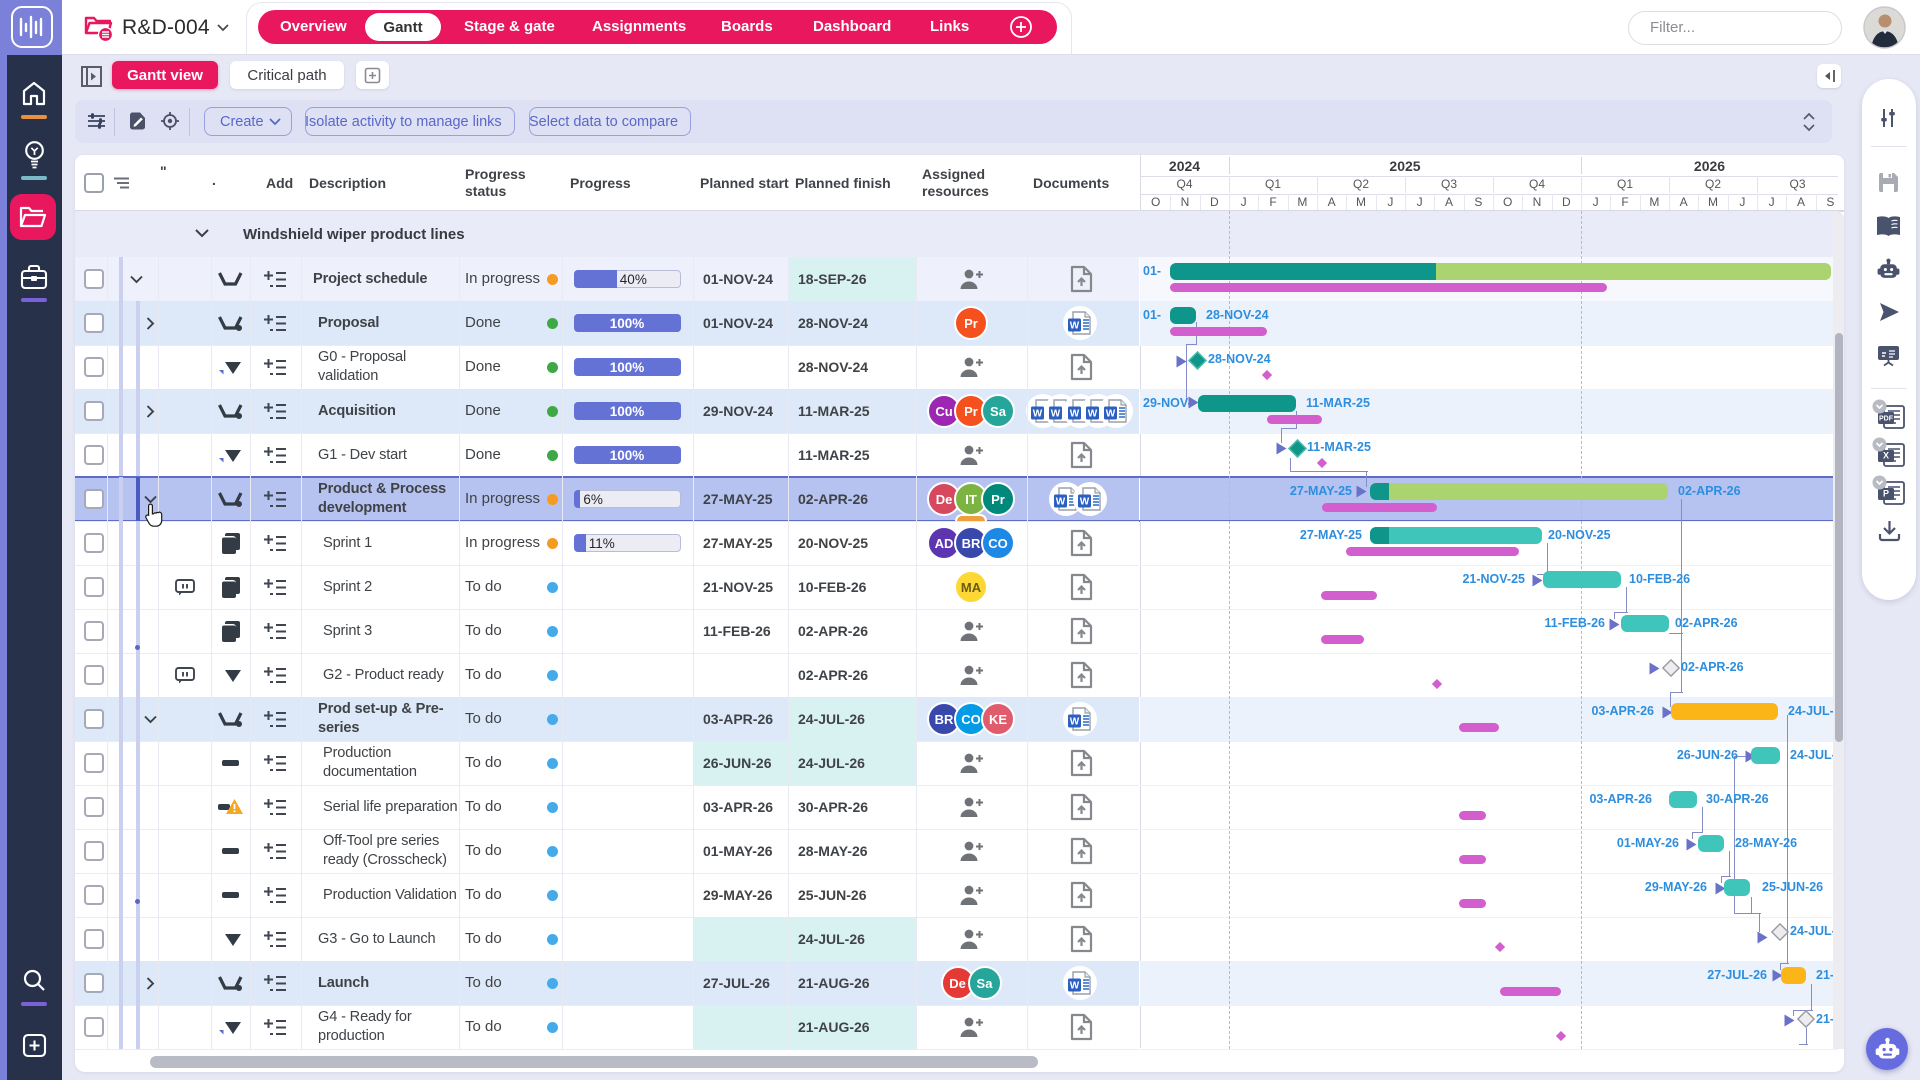 The height and width of the screenshot is (1080, 1920). Describe the element at coordinates (1886, 419) in the screenshot. I see `svg-text: PDF` at that location.